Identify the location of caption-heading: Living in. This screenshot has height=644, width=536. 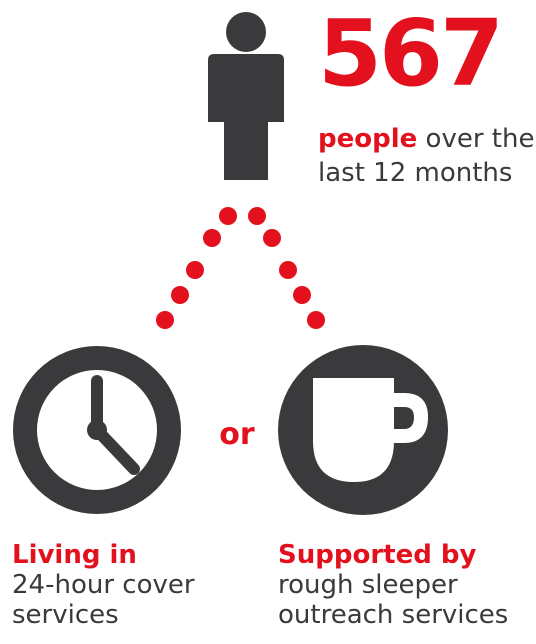
(74, 555).